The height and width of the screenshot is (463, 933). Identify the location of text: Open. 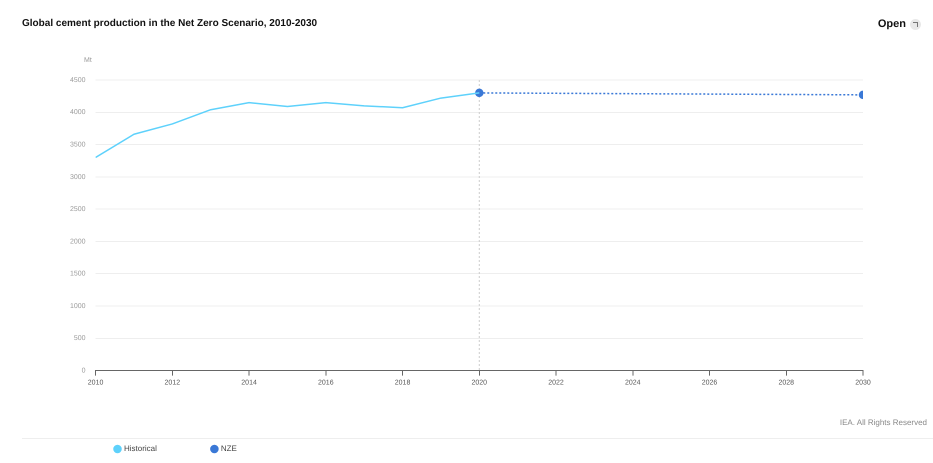
(892, 24).